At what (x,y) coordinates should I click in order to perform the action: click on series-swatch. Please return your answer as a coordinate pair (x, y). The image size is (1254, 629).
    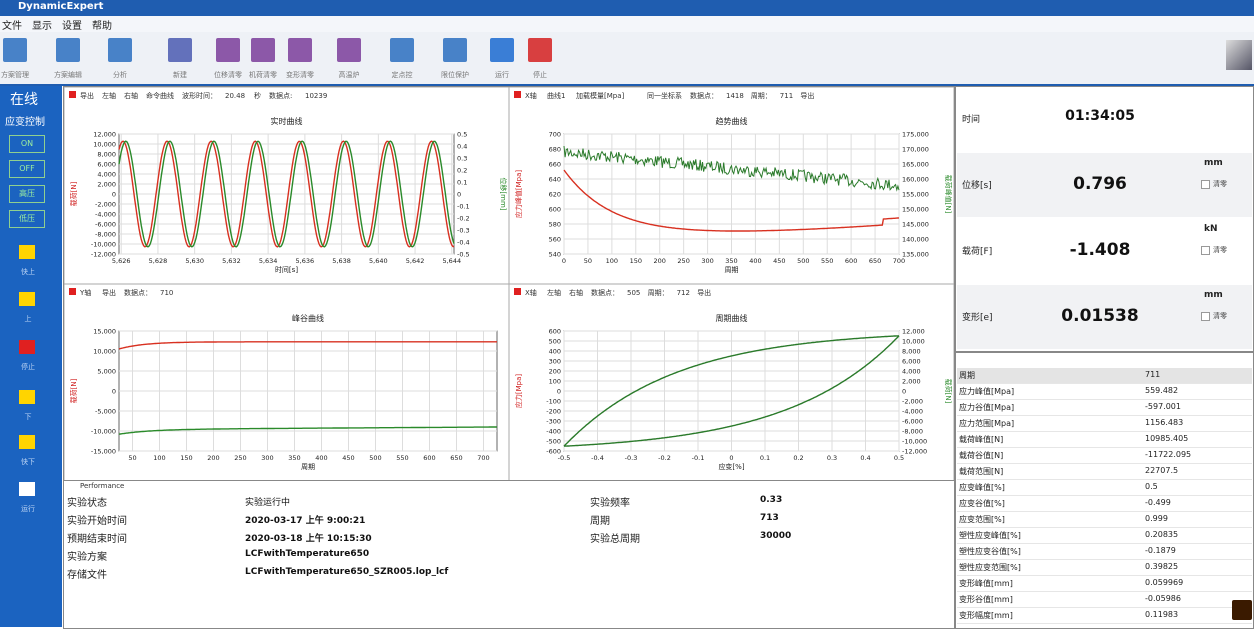
    Looking at the image, I should click on (517, 94).